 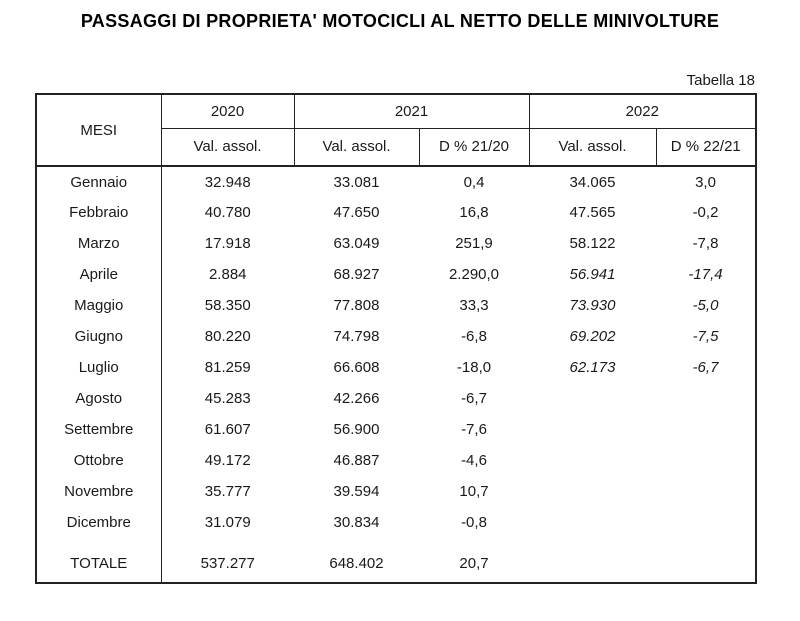 What do you see at coordinates (474, 460) in the screenshot?
I see `delta-2120-cell: -4,6` at bounding box center [474, 460].